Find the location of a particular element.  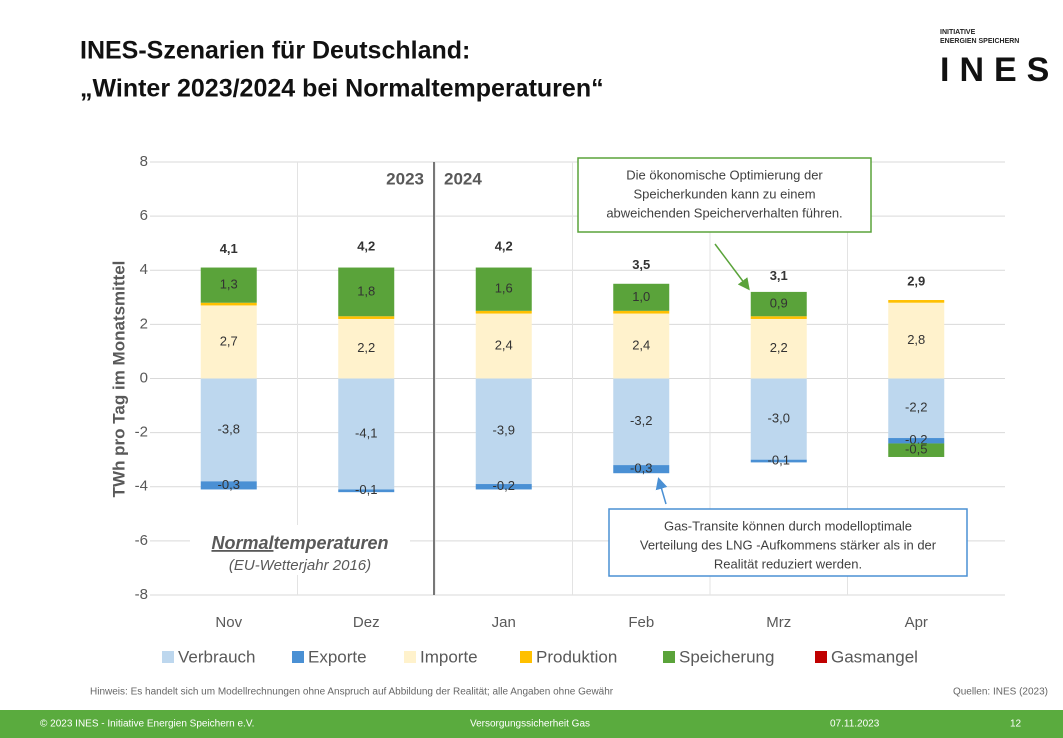

legend-label: Speicherung is located at coordinates (726, 656).